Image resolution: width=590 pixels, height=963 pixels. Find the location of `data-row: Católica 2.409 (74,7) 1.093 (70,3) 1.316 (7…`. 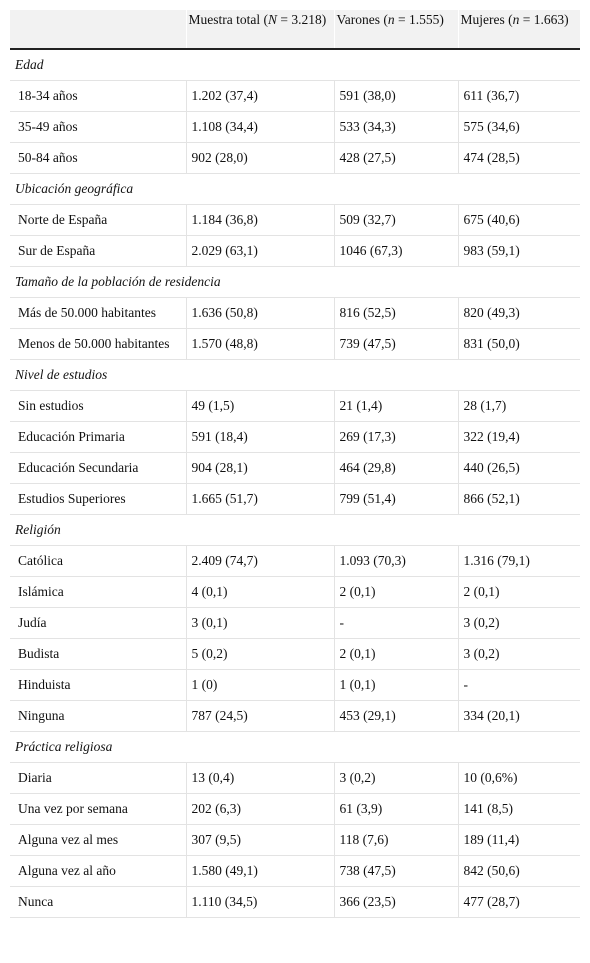

data-row: Católica 2.409 (74,7) 1.093 (70,3) 1.316 (7… is located at coordinates (295, 561).